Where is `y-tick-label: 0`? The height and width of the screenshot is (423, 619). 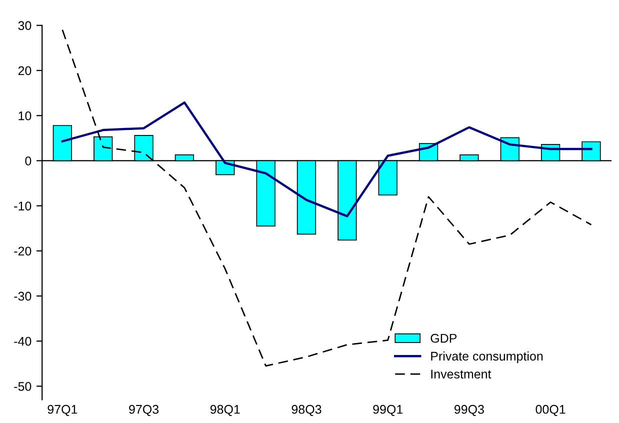
y-tick-label: 0 is located at coordinates (28, 161).